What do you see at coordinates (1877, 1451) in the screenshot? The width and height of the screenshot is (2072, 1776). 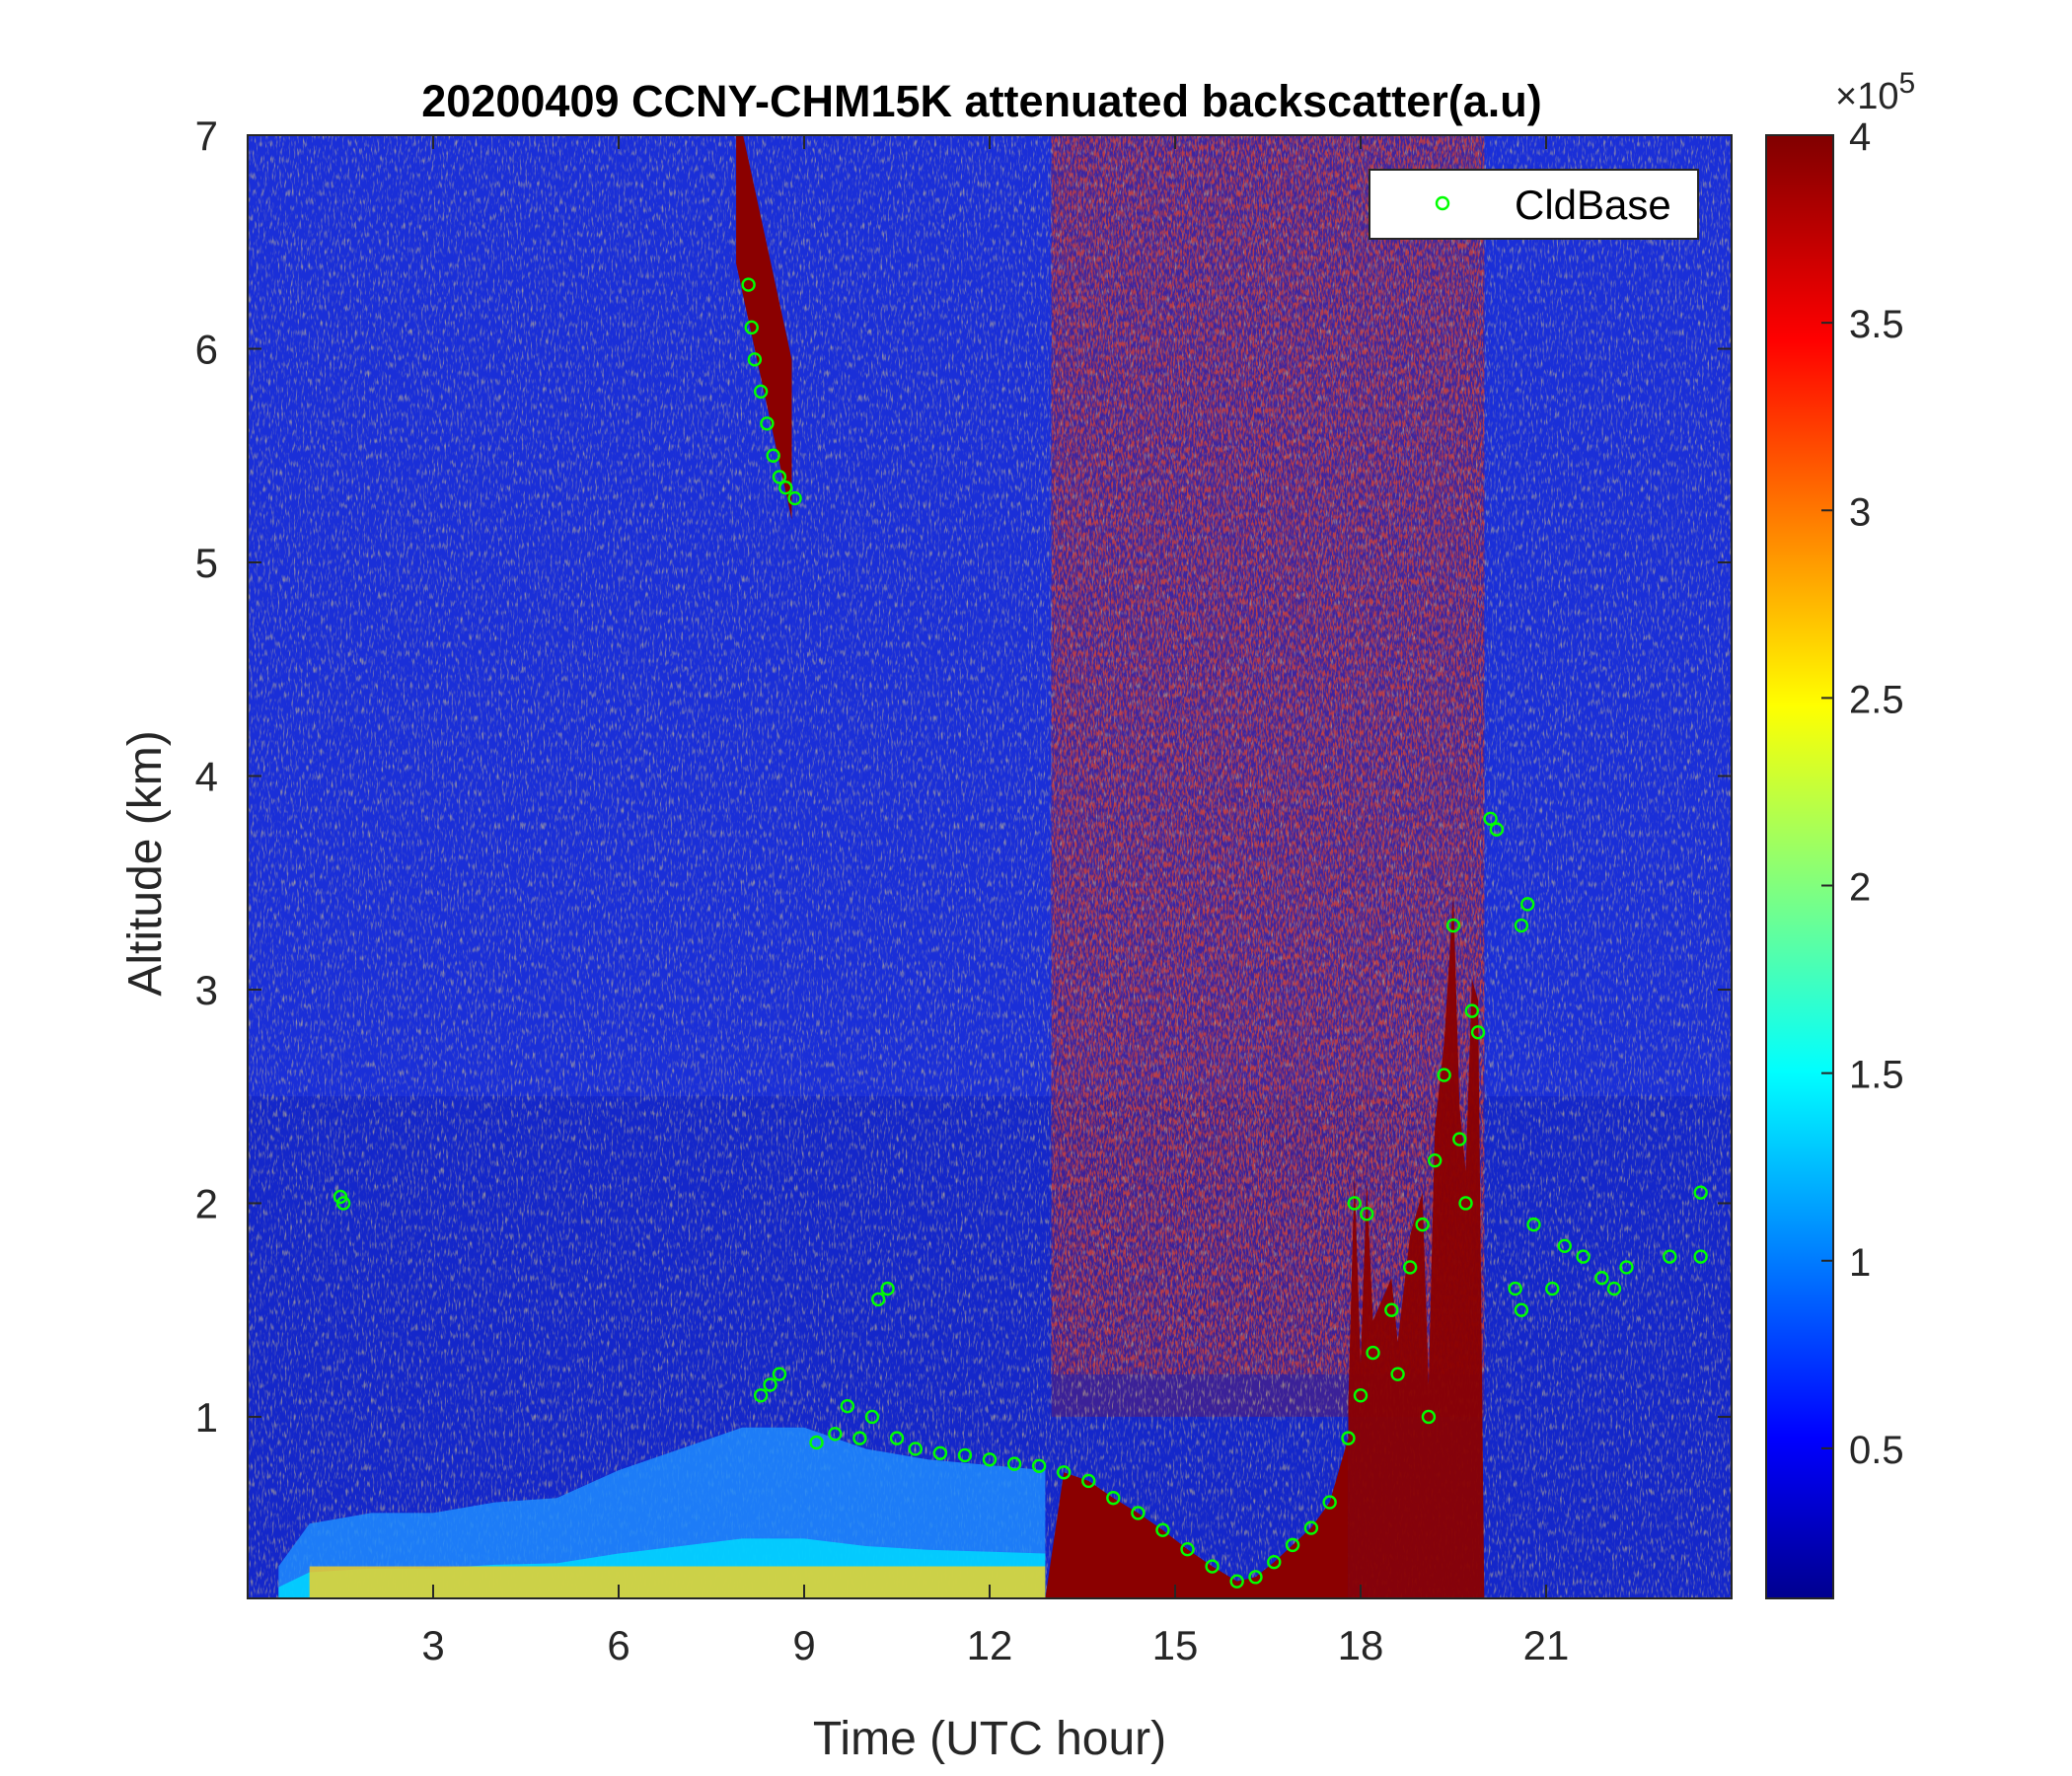 I see `colorbar-tick-label: 0.5` at bounding box center [1877, 1451].